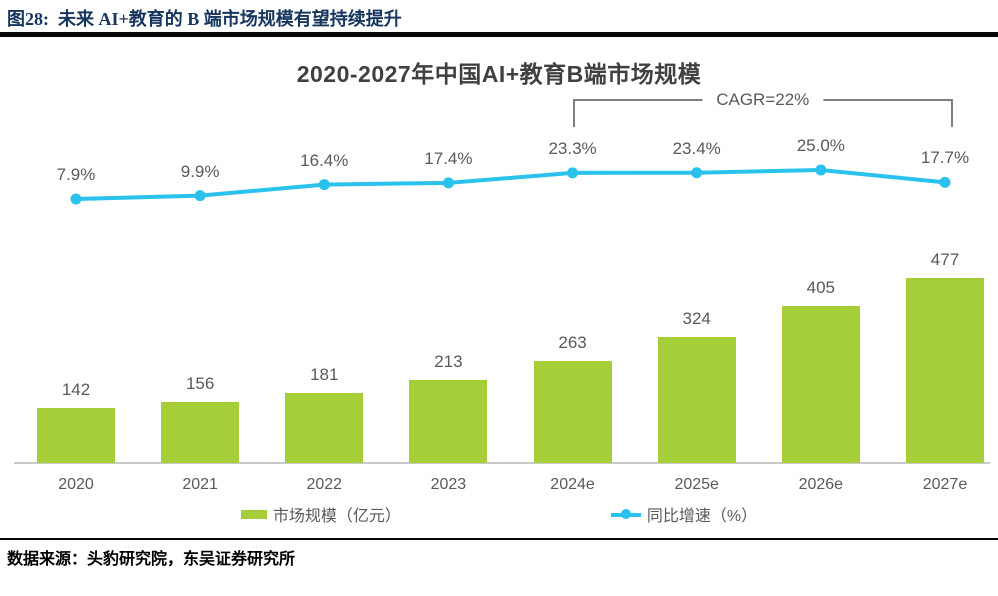 Image resolution: width=998 pixels, height=596 pixels. Describe the element at coordinates (572, 411) in the screenshot. I see `bar-2024e` at that location.